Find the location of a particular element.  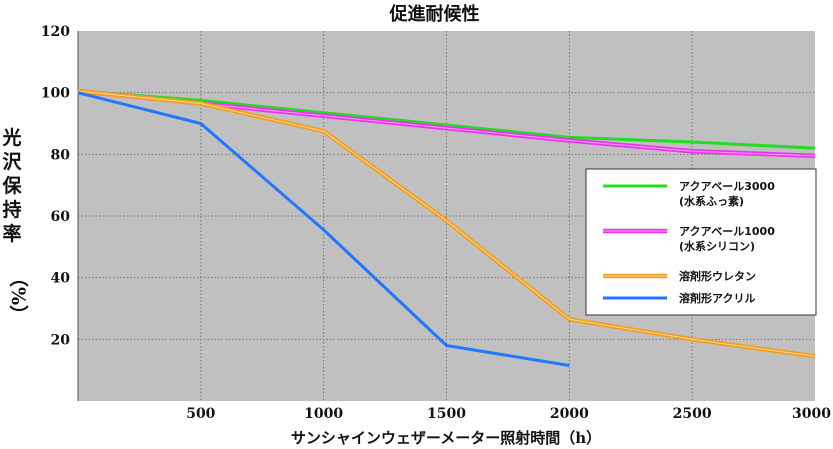

legend-label: アクアベール3000 is located at coordinates (727, 186).